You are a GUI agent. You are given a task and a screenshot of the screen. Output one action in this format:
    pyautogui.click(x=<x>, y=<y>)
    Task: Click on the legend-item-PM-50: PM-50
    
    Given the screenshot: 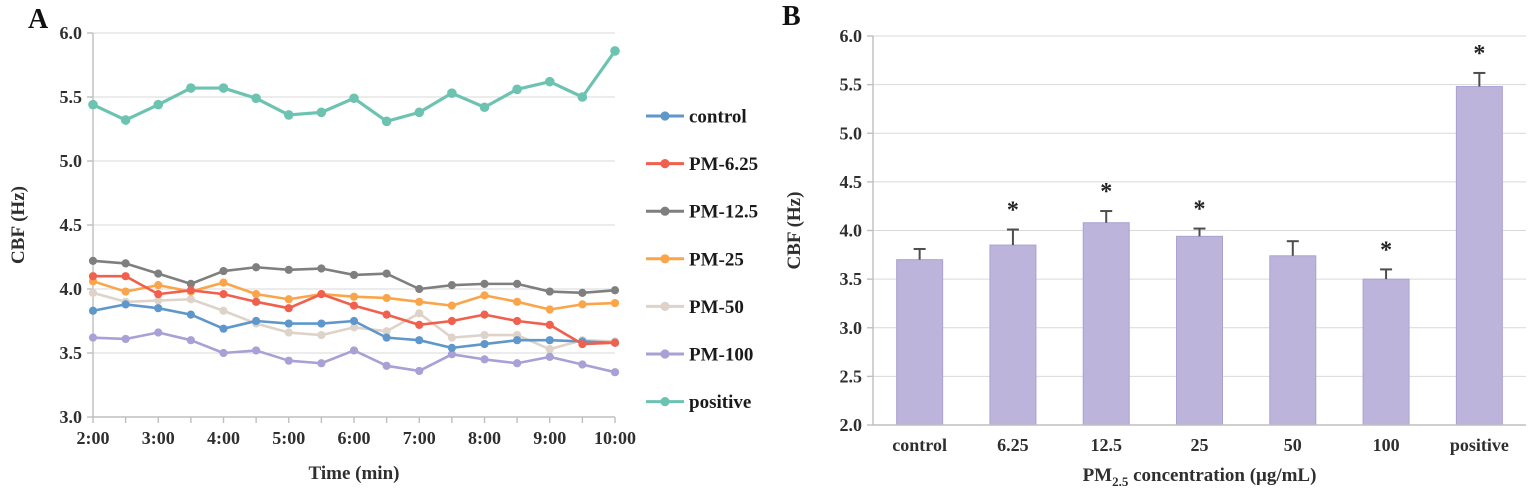 What is the action you would take?
    pyautogui.click(x=695, y=307)
    